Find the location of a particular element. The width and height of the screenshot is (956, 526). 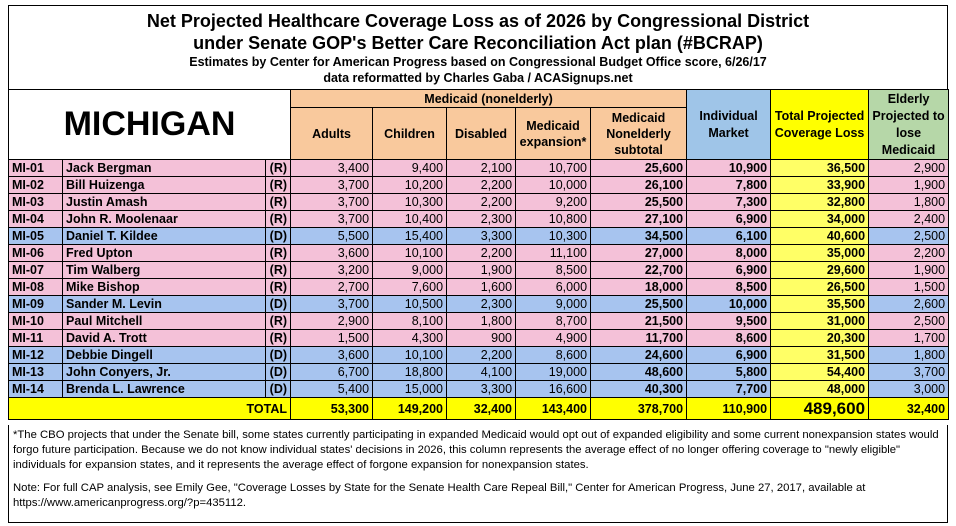

cell-value: 40,600 is located at coordinates (820, 236).